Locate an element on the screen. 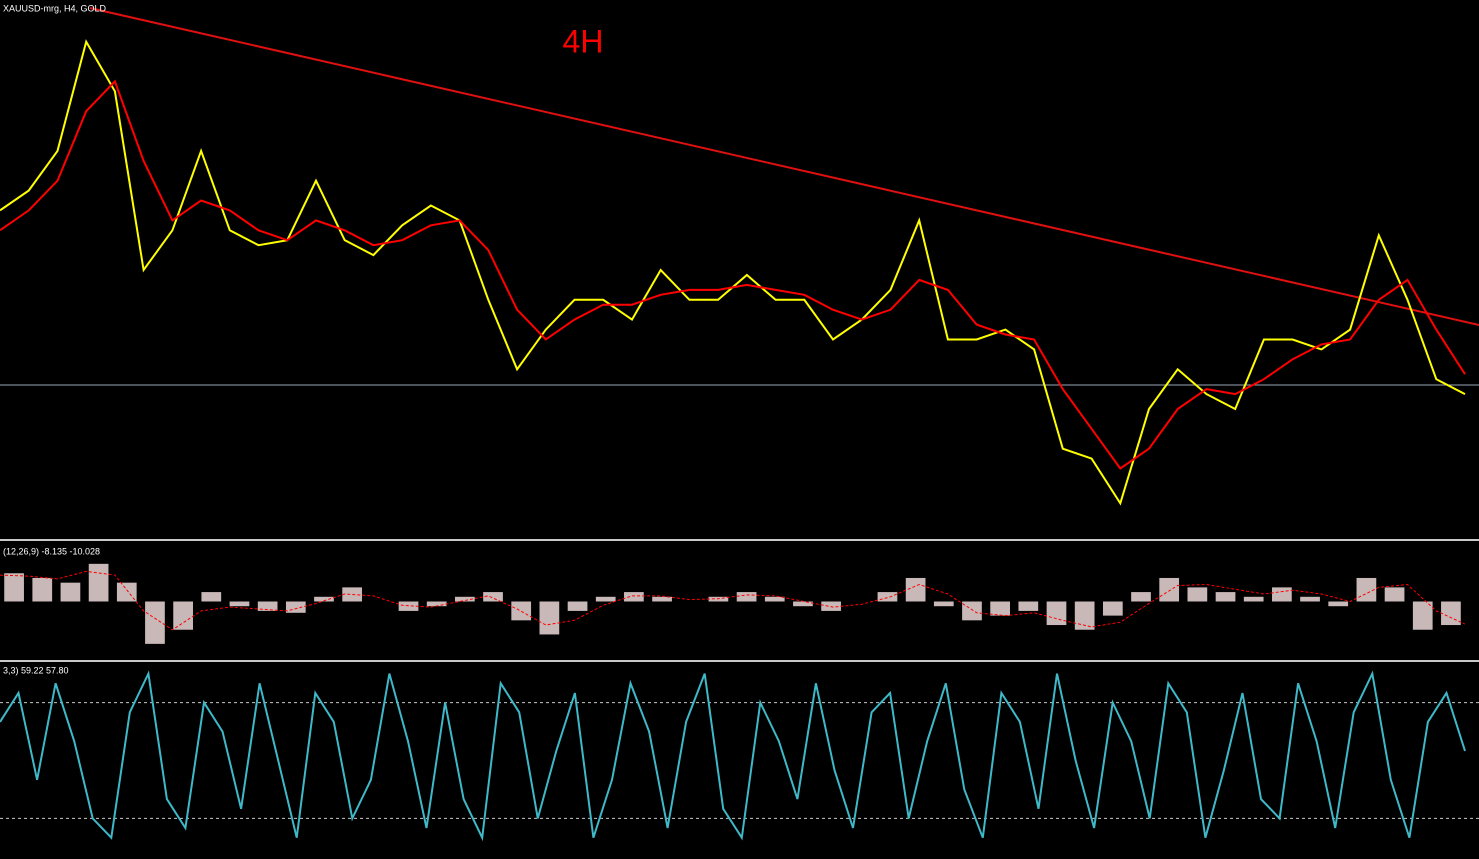 This screenshot has height=859, width=1479. panel-title: 3,3) 59.22 57.80 is located at coordinates (36, 670).